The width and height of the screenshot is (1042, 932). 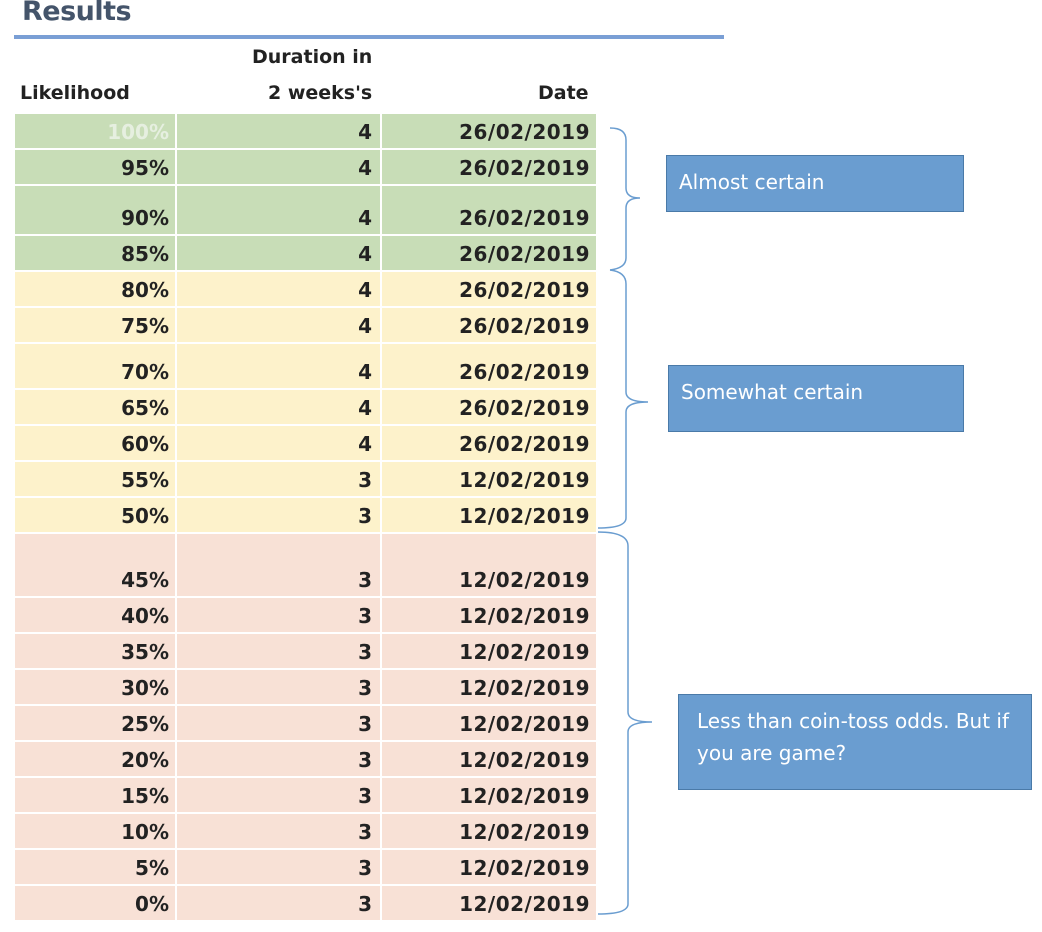 I want to click on likelihood-cell: 45%, so click(x=145, y=580).